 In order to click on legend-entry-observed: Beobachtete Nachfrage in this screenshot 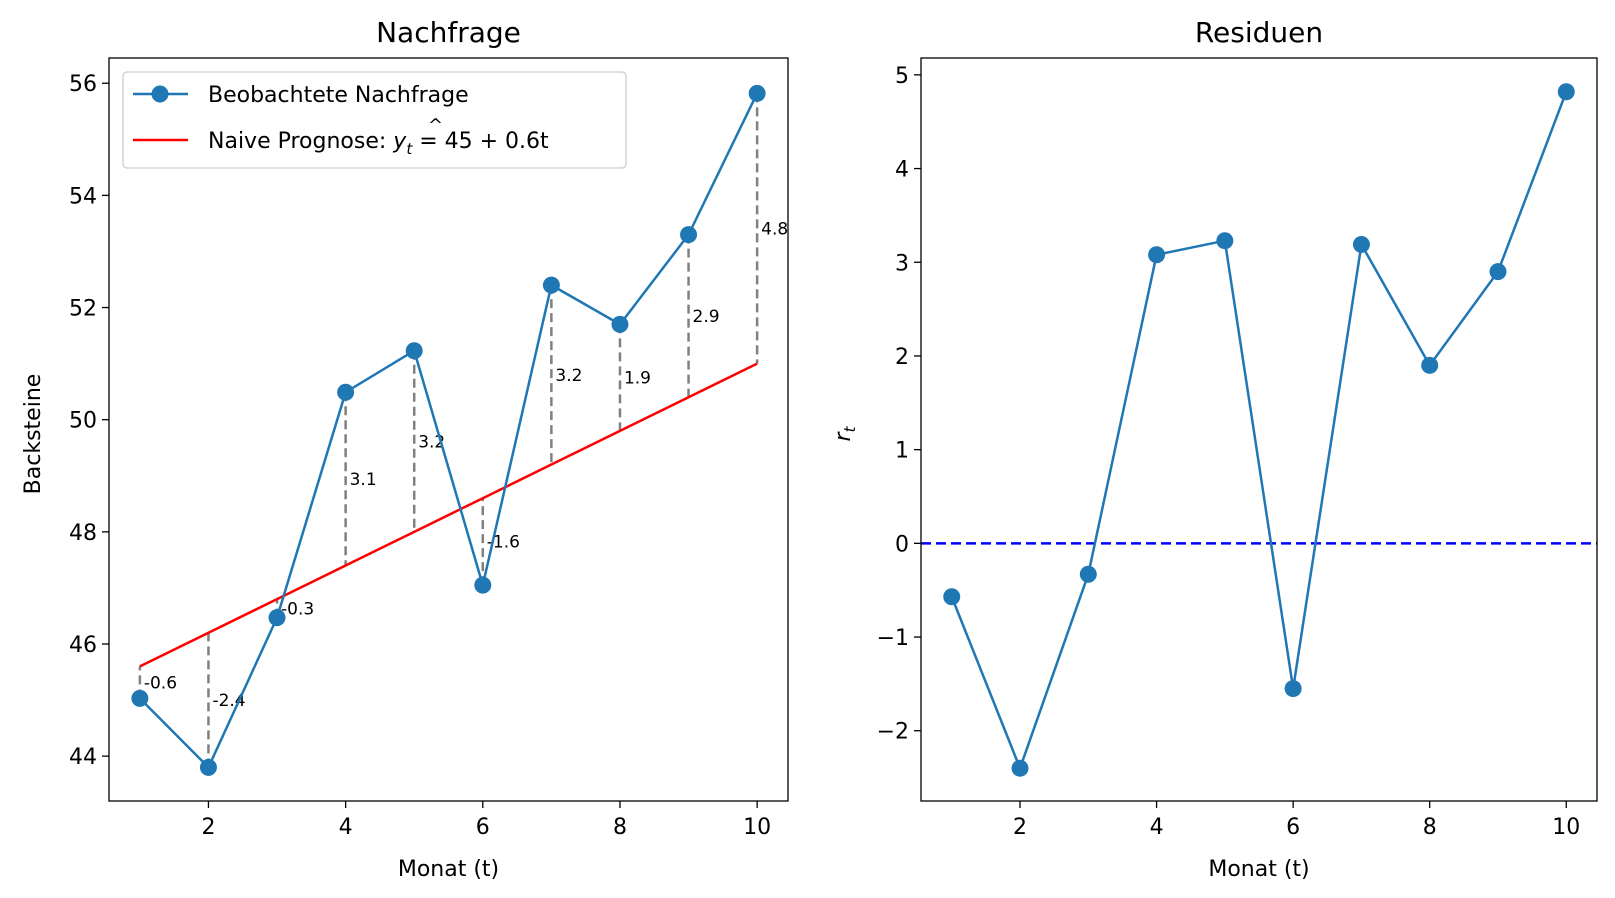, I will do `click(301, 95)`.